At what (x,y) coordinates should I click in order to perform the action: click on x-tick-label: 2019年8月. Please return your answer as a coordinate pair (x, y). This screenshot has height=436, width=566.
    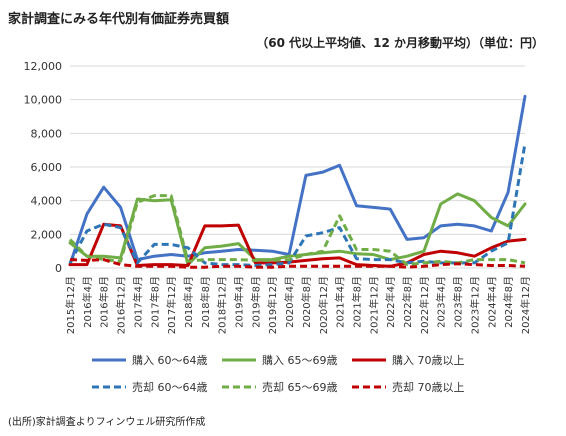
    Looking at the image, I should click on (255, 302).